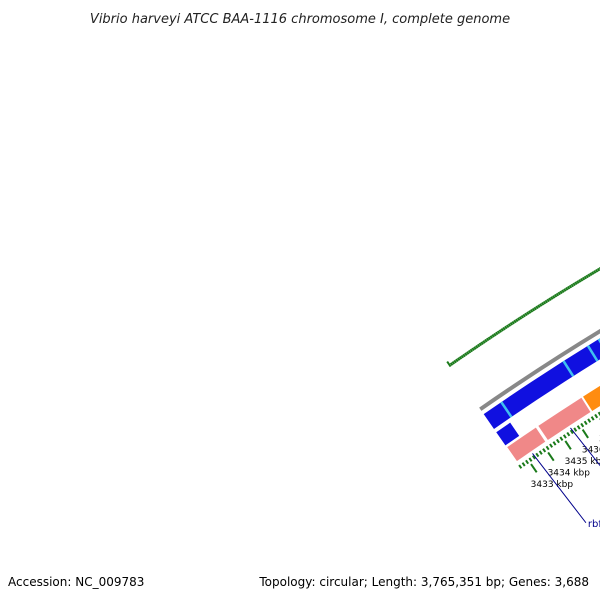 This screenshot has height=600, width=600. I want to click on outer-strand-feature, so click(541, 383).